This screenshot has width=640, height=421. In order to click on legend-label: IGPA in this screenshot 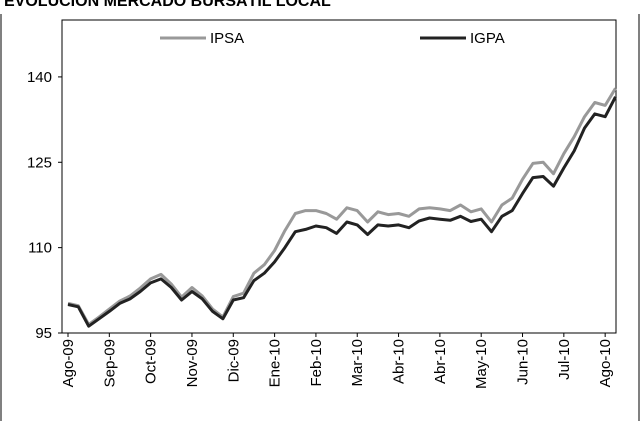, I will do `click(487, 38)`.